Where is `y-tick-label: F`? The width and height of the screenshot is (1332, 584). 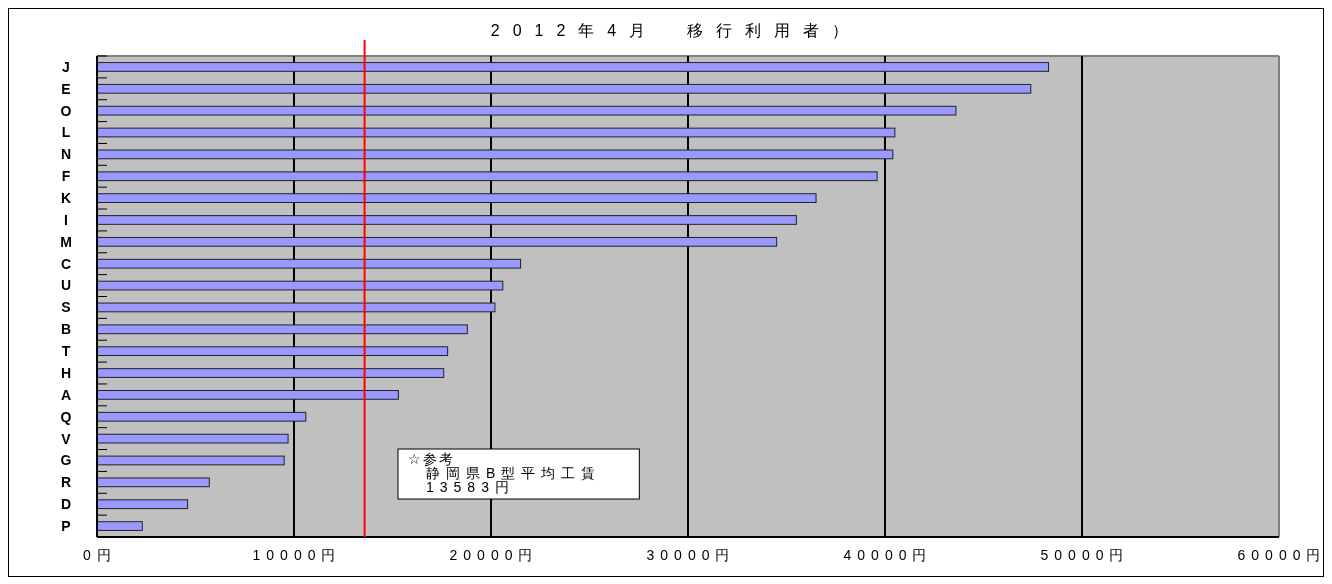
y-tick-label: F is located at coordinates (66, 176).